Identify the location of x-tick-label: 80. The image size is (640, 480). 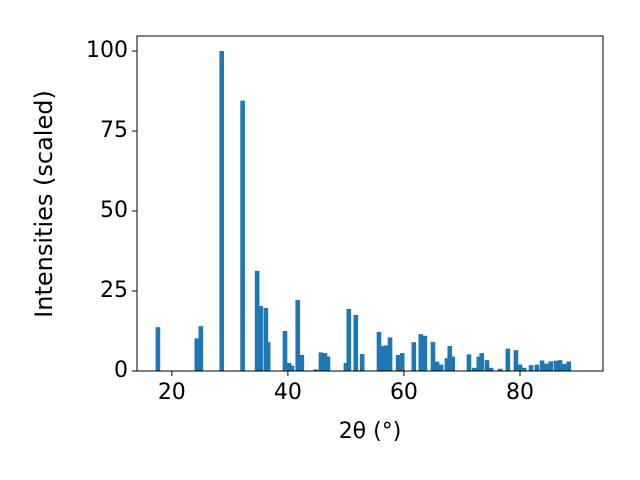
(520, 392).